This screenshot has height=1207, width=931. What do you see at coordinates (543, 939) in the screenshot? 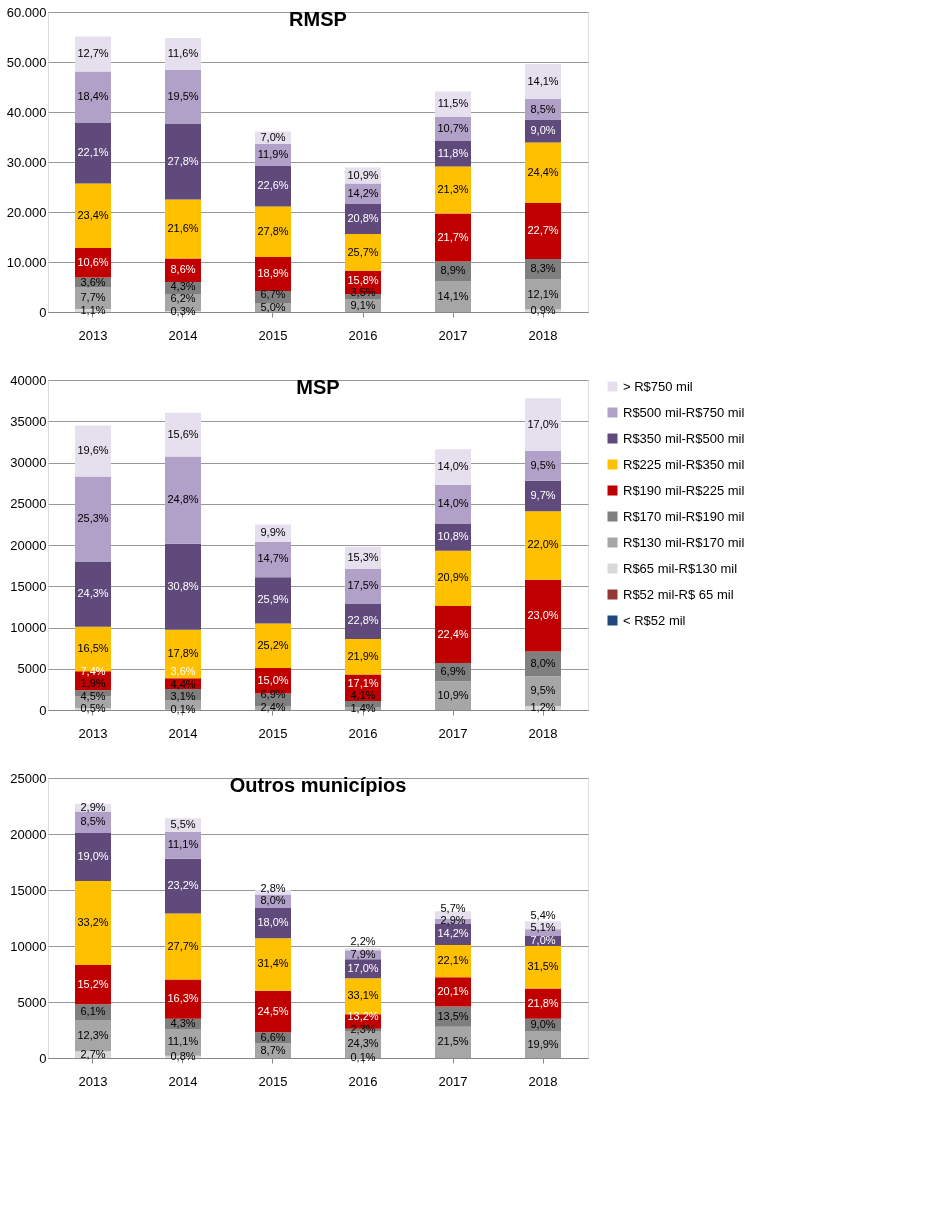
I see `annotation: 7,0%` at bounding box center [543, 939].